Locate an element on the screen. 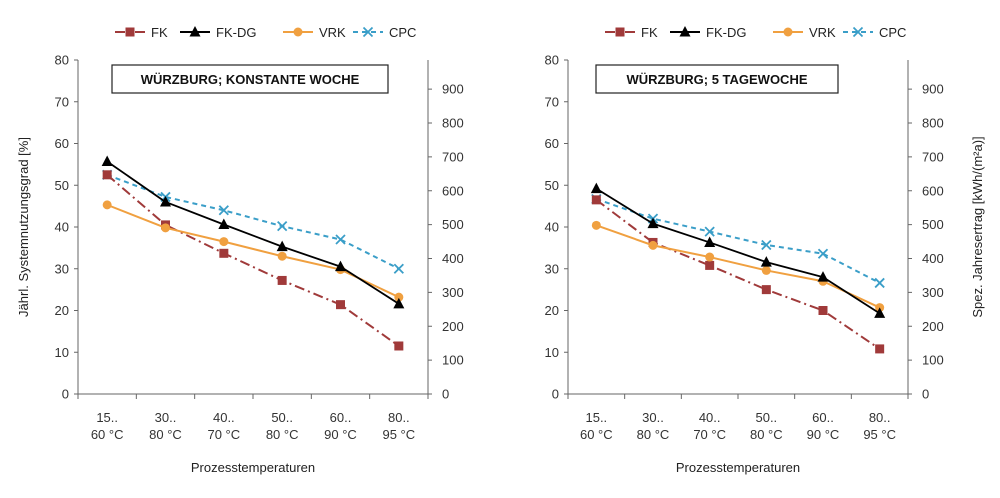  y2-tick-label: 700 is located at coordinates (933, 156).